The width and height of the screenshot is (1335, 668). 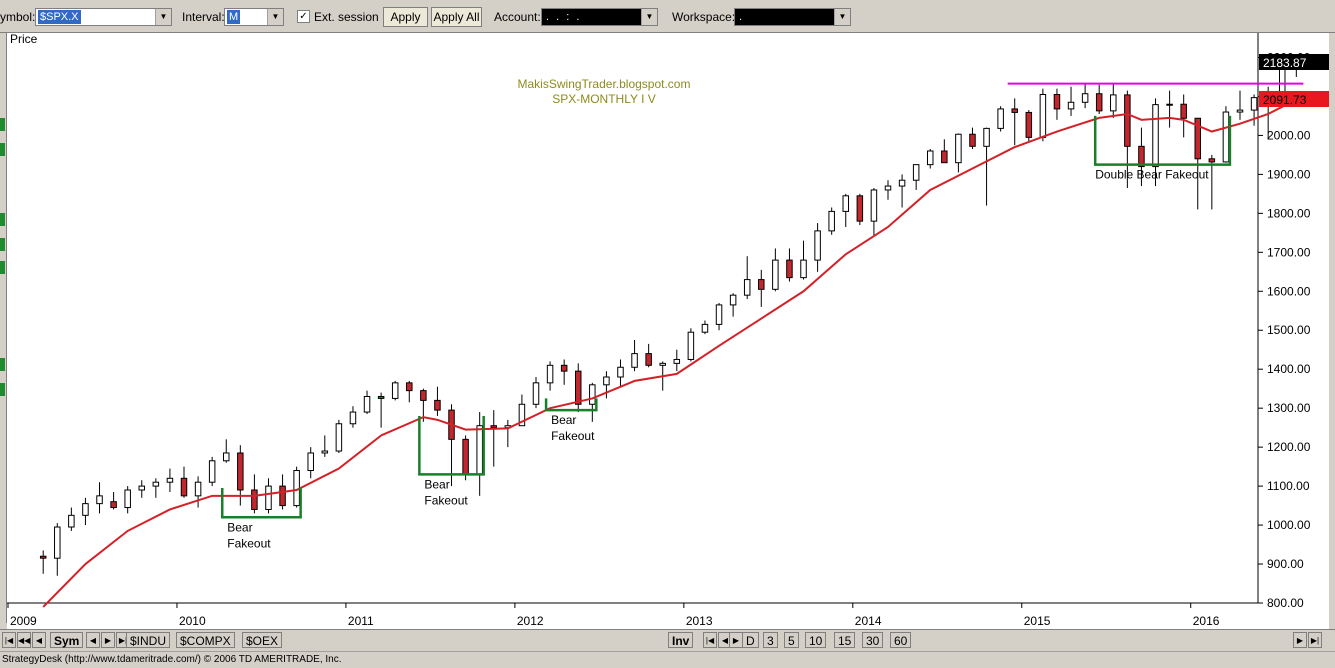 What do you see at coordinates (901, 640) in the screenshot?
I see `interval-60: 60` at bounding box center [901, 640].